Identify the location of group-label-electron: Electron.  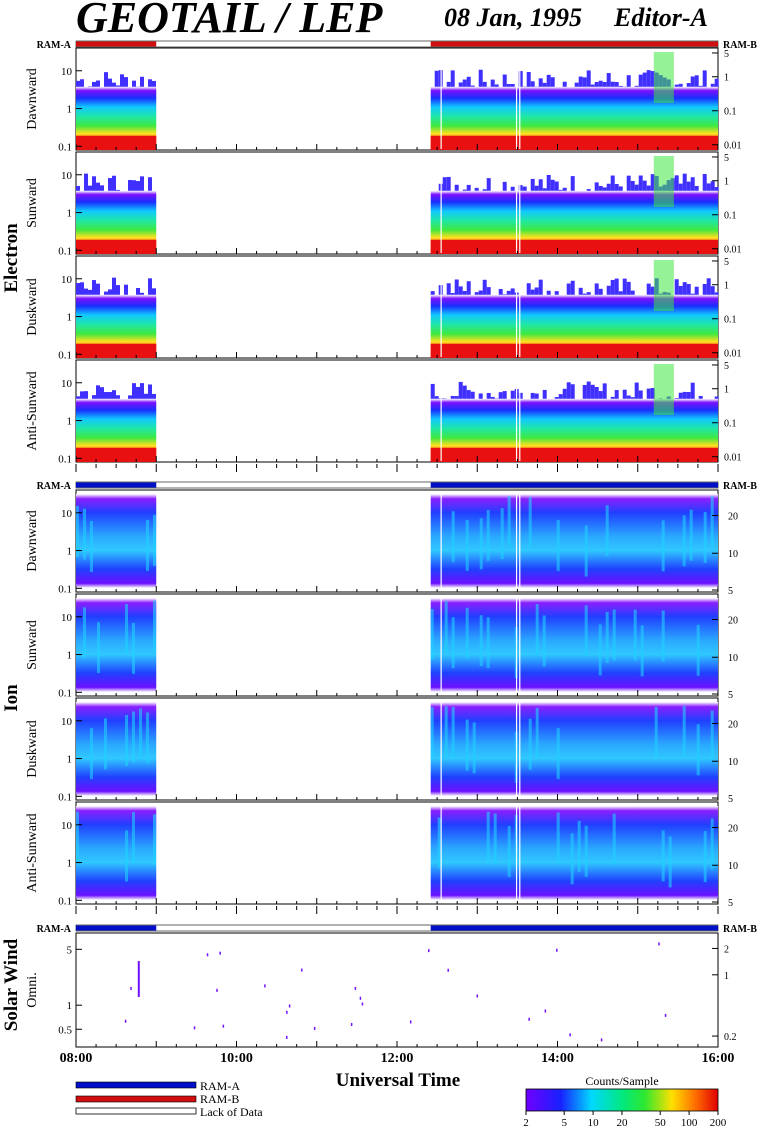
(11, 258).